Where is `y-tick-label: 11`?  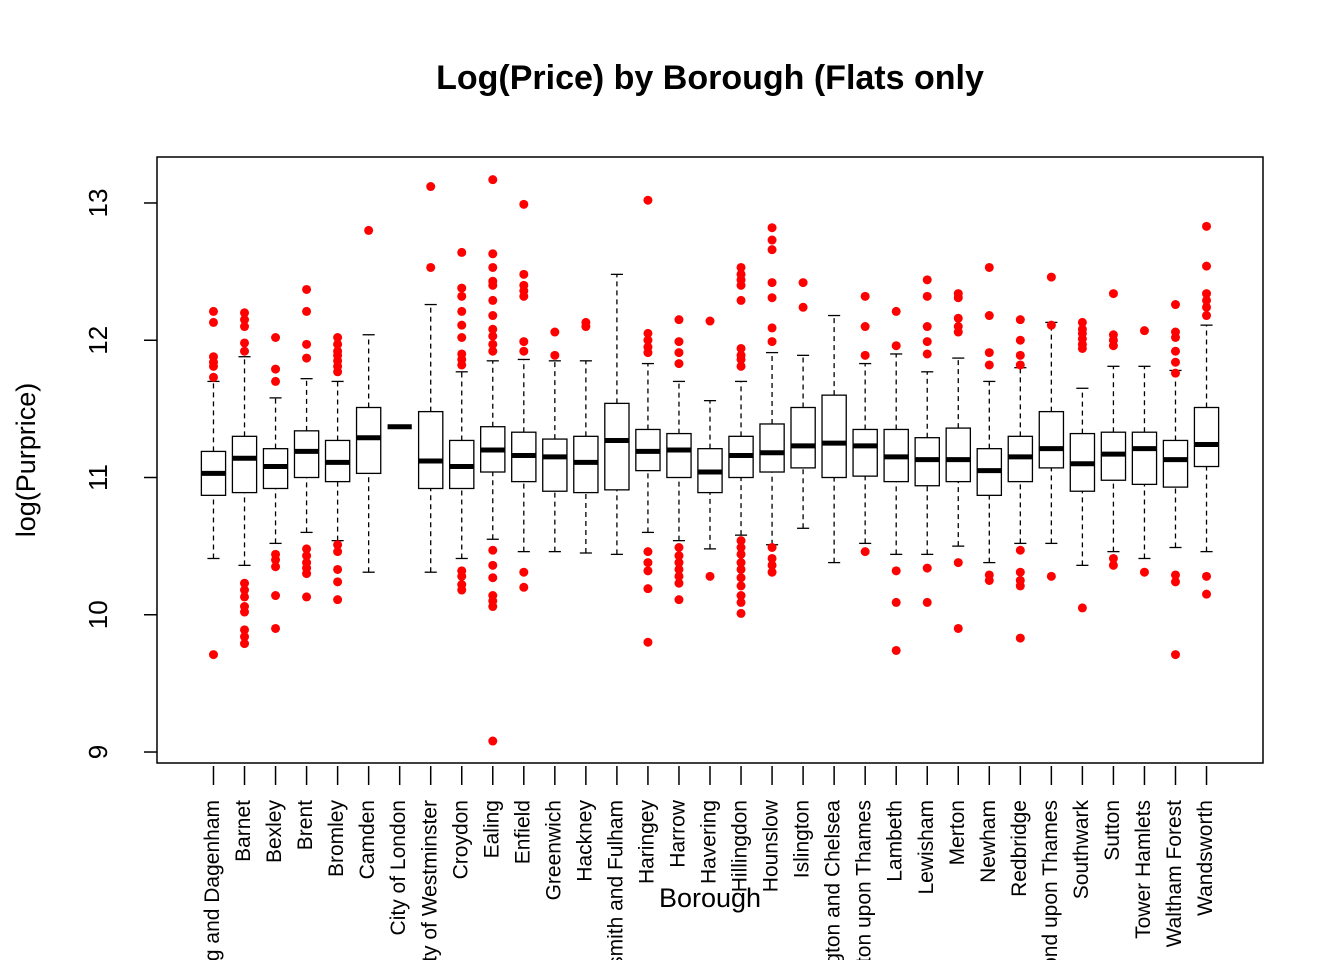 y-tick-label: 11 is located at coordinates (98, 477).